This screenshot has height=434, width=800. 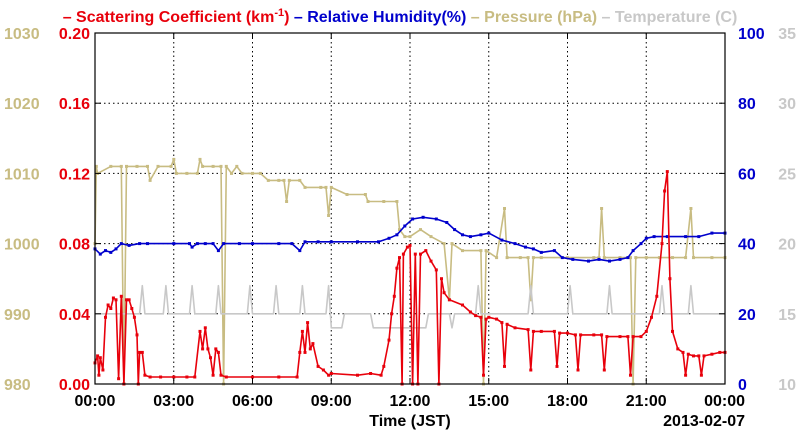 What do you see at coordinates (540, 17) in the screenshot?
I see `legend-label: Pressure (hPa)` at bounding box center [540, 17].